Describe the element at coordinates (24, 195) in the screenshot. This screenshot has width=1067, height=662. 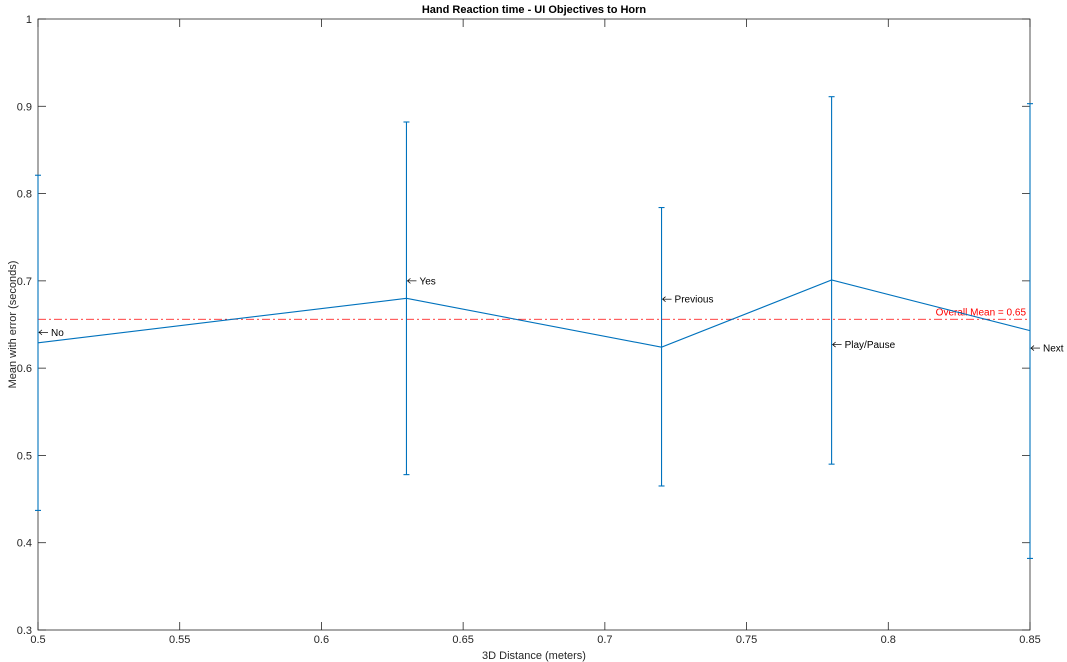
I see `y-tick-label: 0.8` at that location.